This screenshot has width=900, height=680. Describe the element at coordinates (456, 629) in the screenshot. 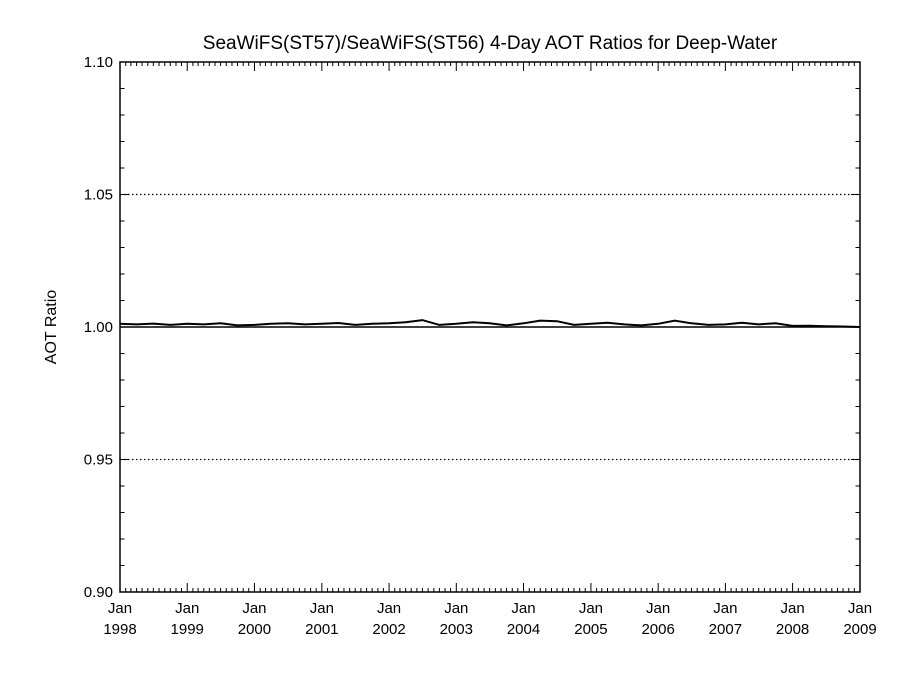

I see `x-tick-label-year: 2003` at that location.